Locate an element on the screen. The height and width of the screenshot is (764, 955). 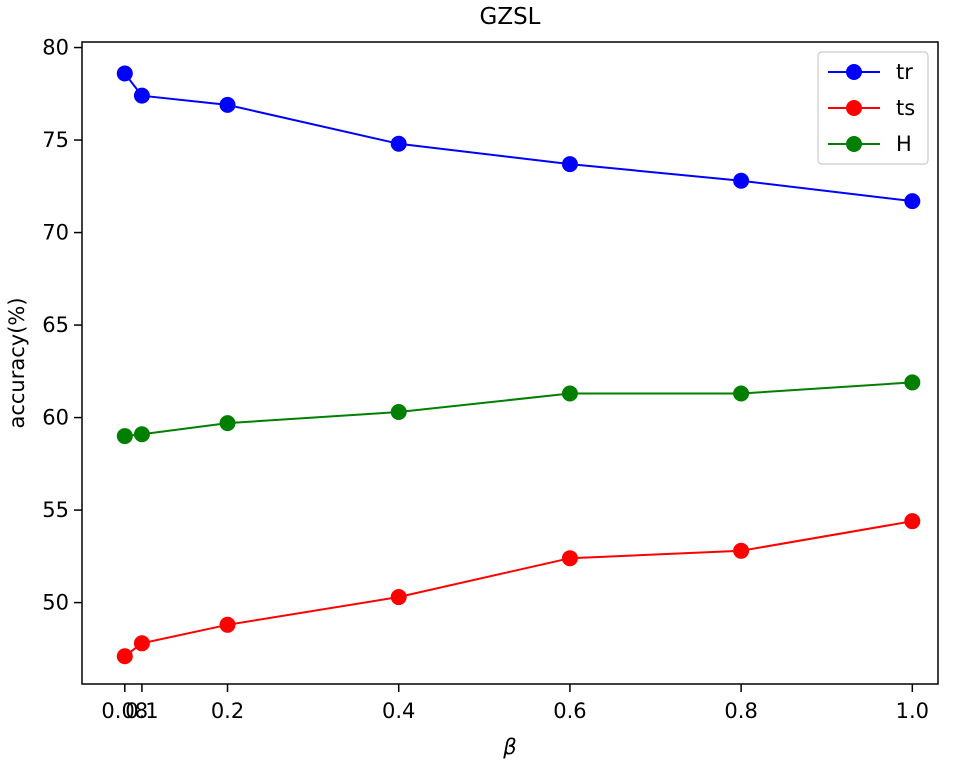
legend-marker-tr is located at coordinates (854, 72).